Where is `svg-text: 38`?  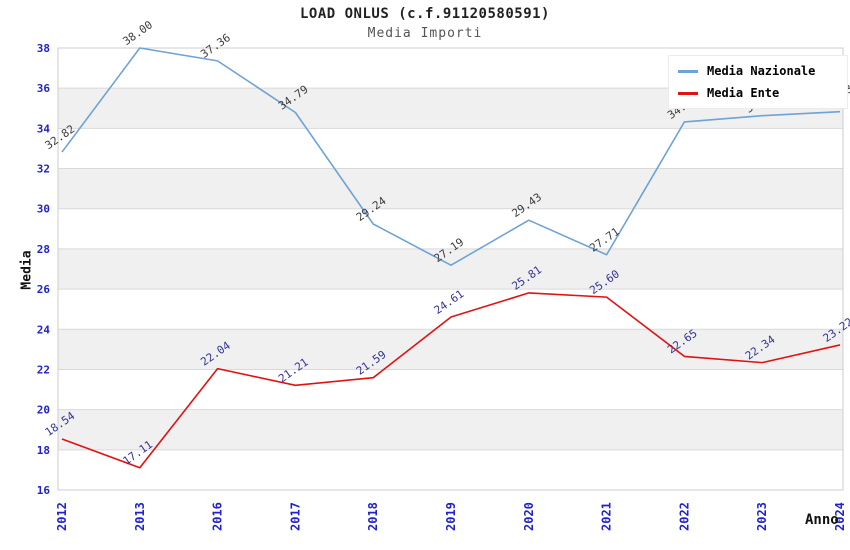 svg-text: 38 is located at coordinates (43, 48).